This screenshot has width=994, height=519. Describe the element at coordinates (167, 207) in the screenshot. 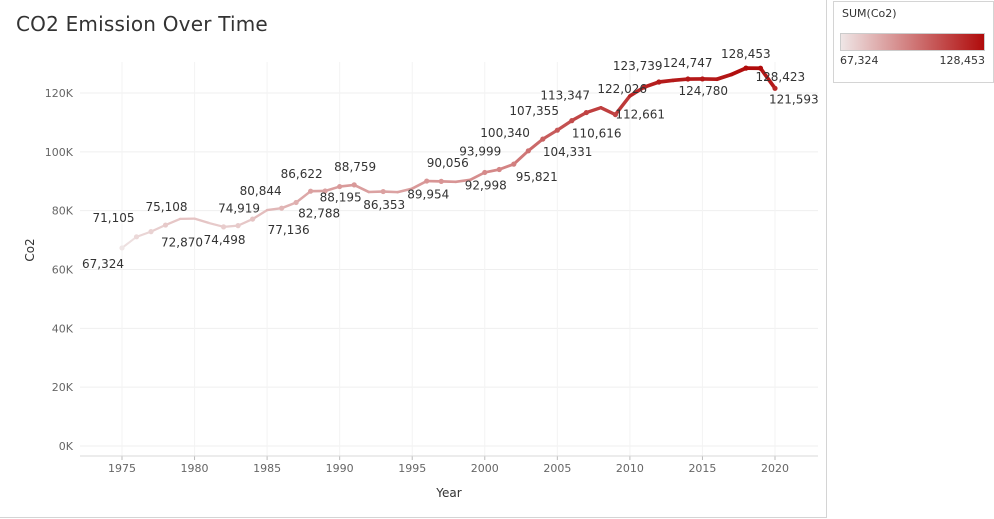

I see `data-label: 75,108` at that location.